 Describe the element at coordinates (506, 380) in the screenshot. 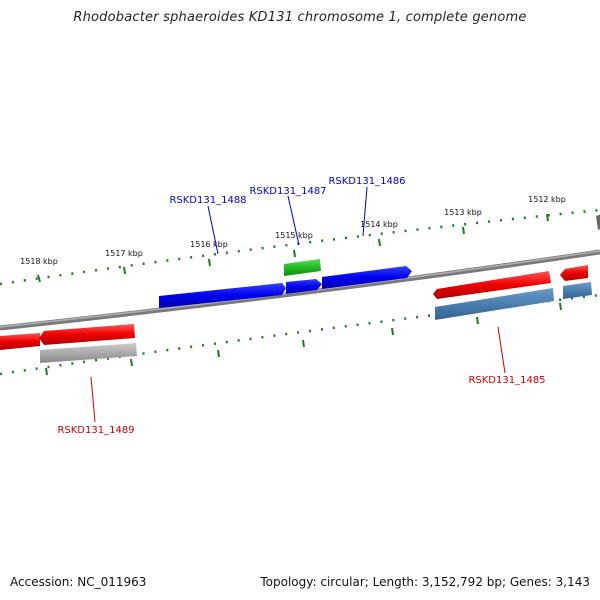

I see `gene-label: RSKD131_1485` at that location.